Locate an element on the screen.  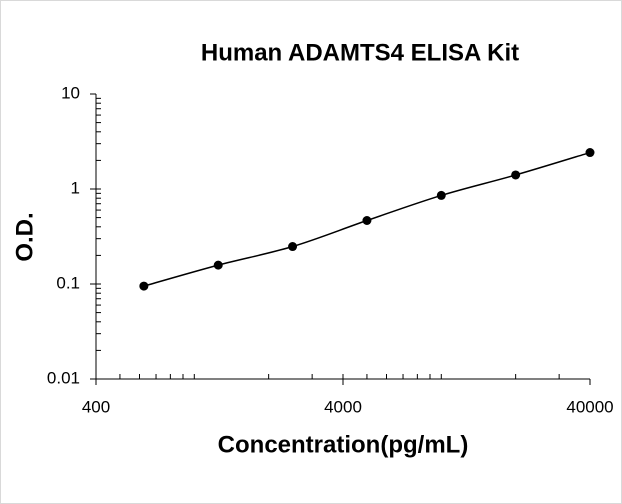
y-tick-label: 10 is located at coordinates (70, 92).